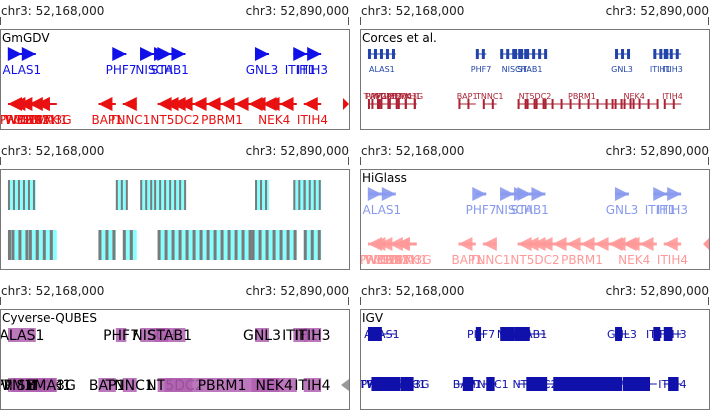  What do you see at coordinates (406, 260) in the screenshot?
I see `gene-label: SEMA3G` at bounding box center [406, 260].